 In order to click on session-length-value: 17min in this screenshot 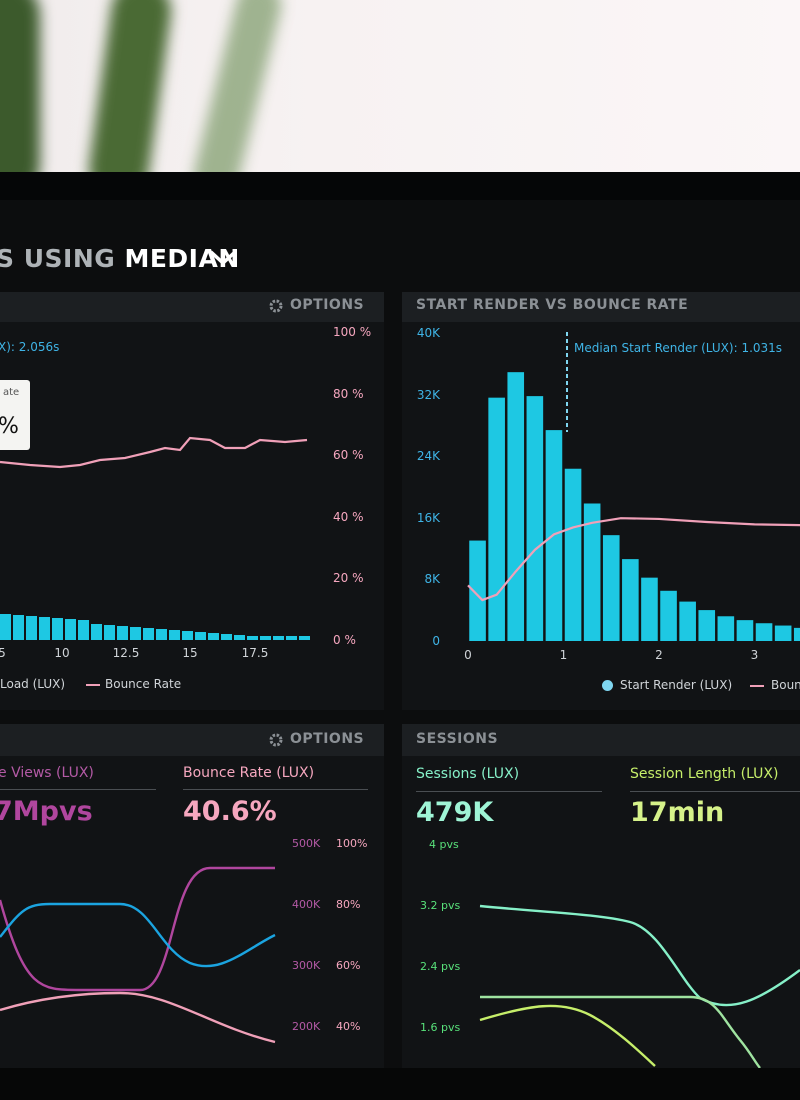, I will do `click(677, 812)`.